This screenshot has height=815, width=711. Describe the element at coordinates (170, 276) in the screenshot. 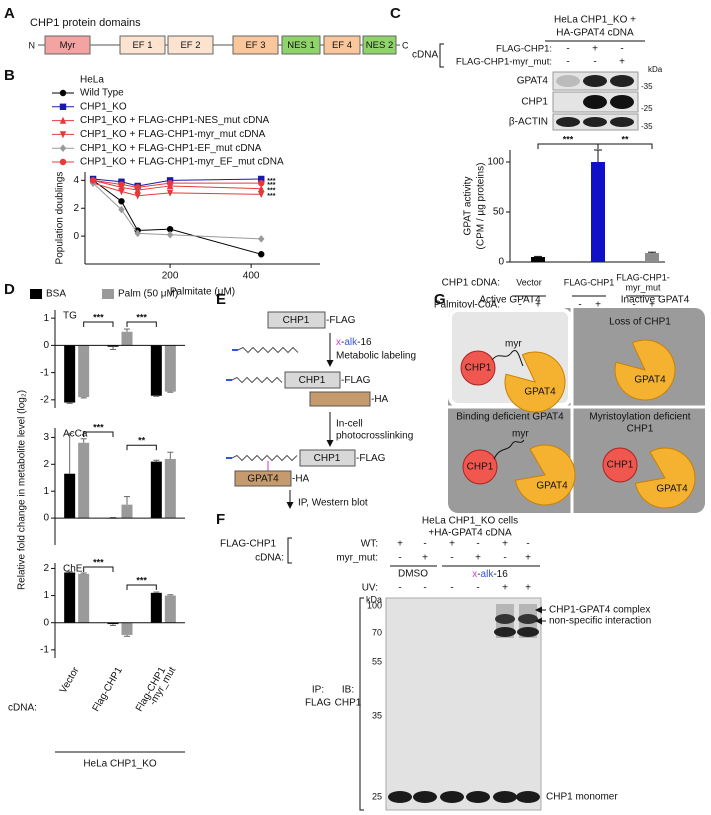

I see `x-tick-label: 200` at that location.